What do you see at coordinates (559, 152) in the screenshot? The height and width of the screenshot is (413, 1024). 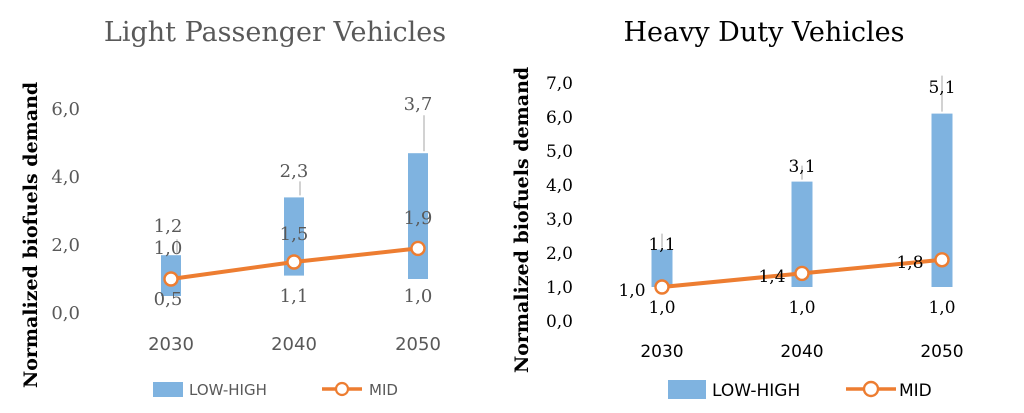 I see `y-tick-label: 5,0` at bounding box center [559, 152].